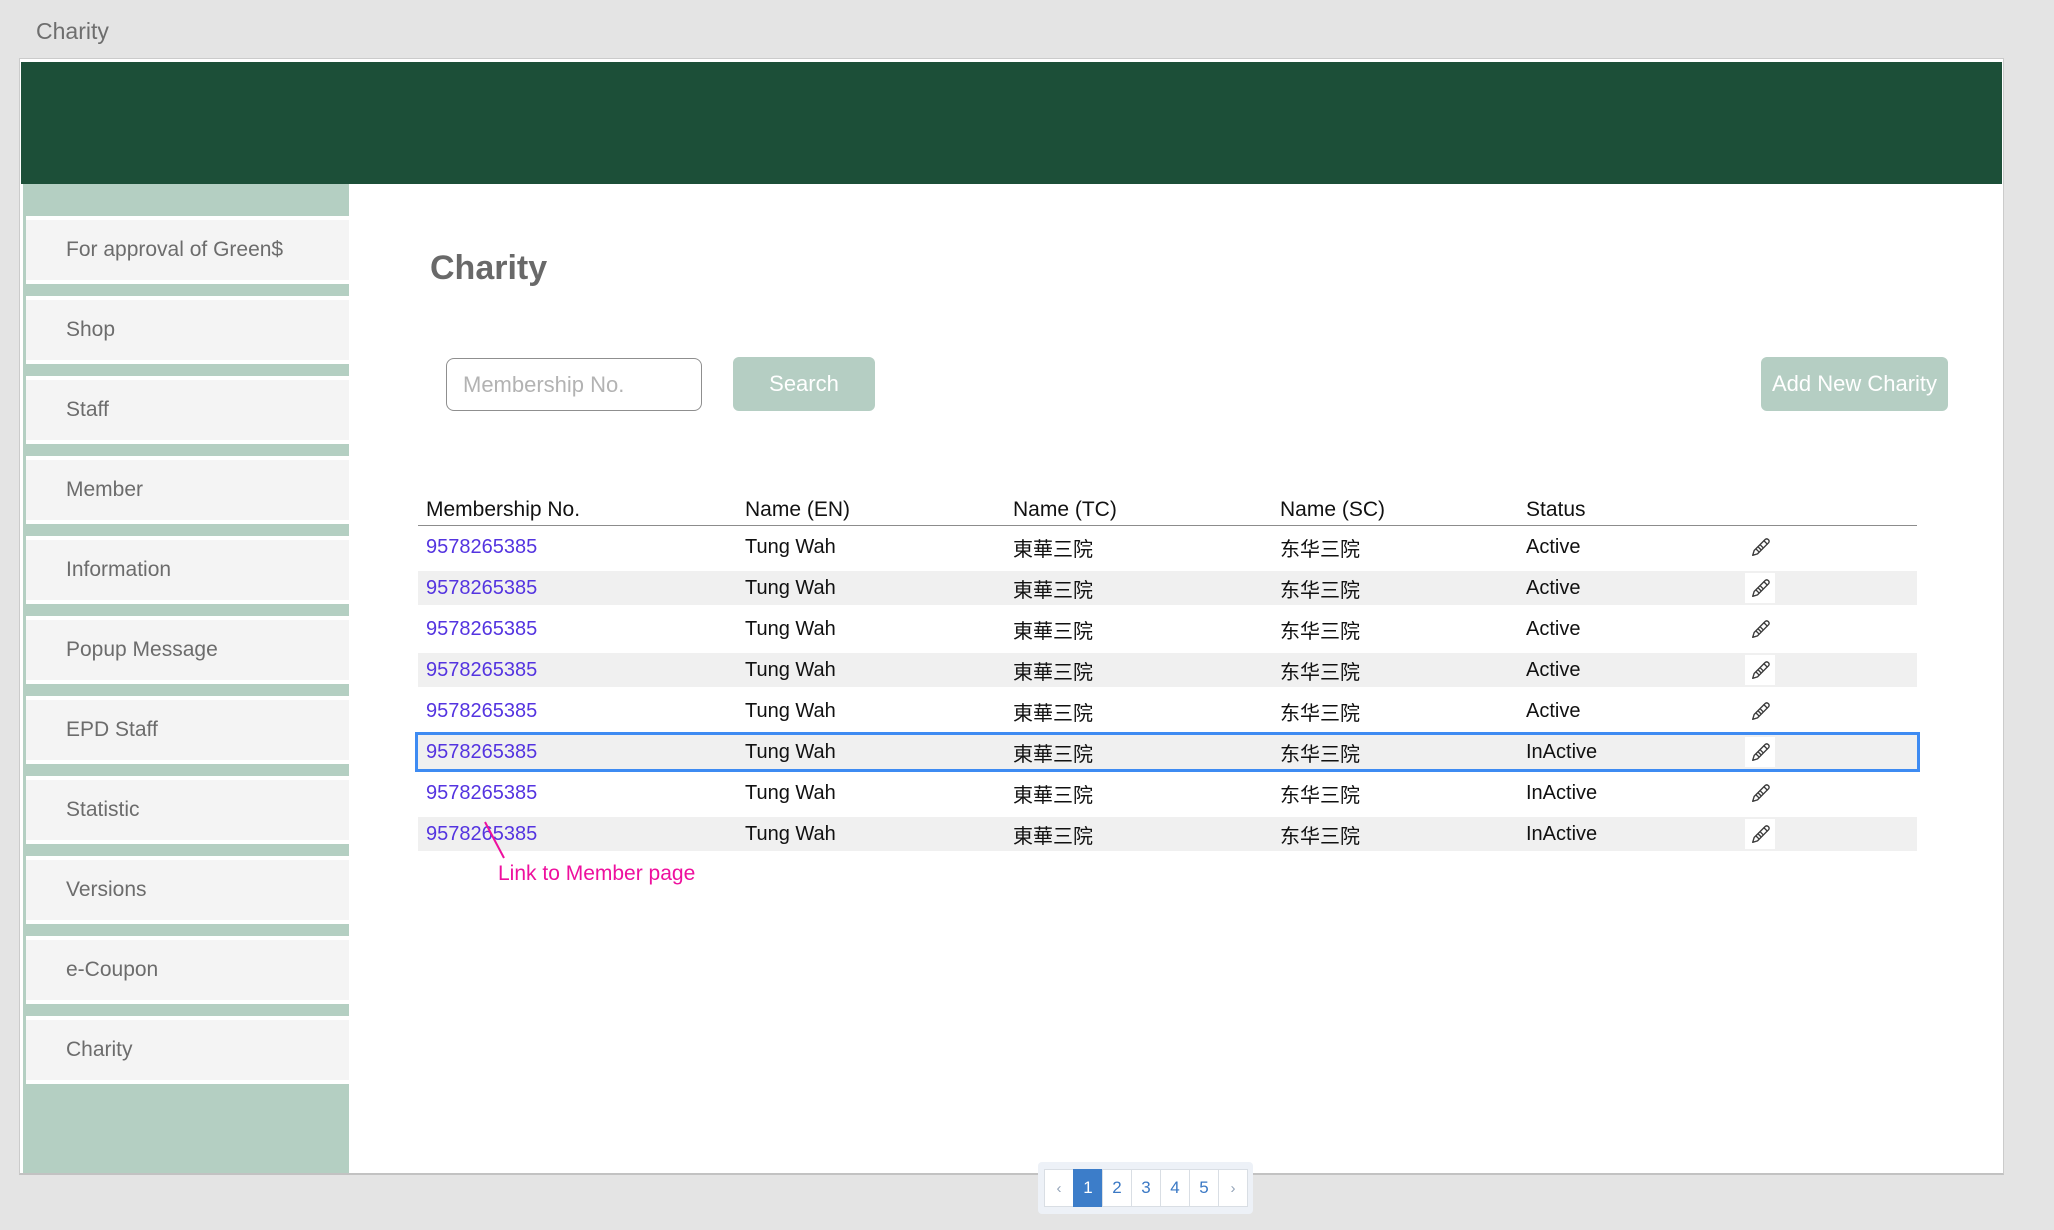  Describe the element at coordinates (187, 1050) in the screenshot. I see `sidebar-item-charity: Charity` at that location.